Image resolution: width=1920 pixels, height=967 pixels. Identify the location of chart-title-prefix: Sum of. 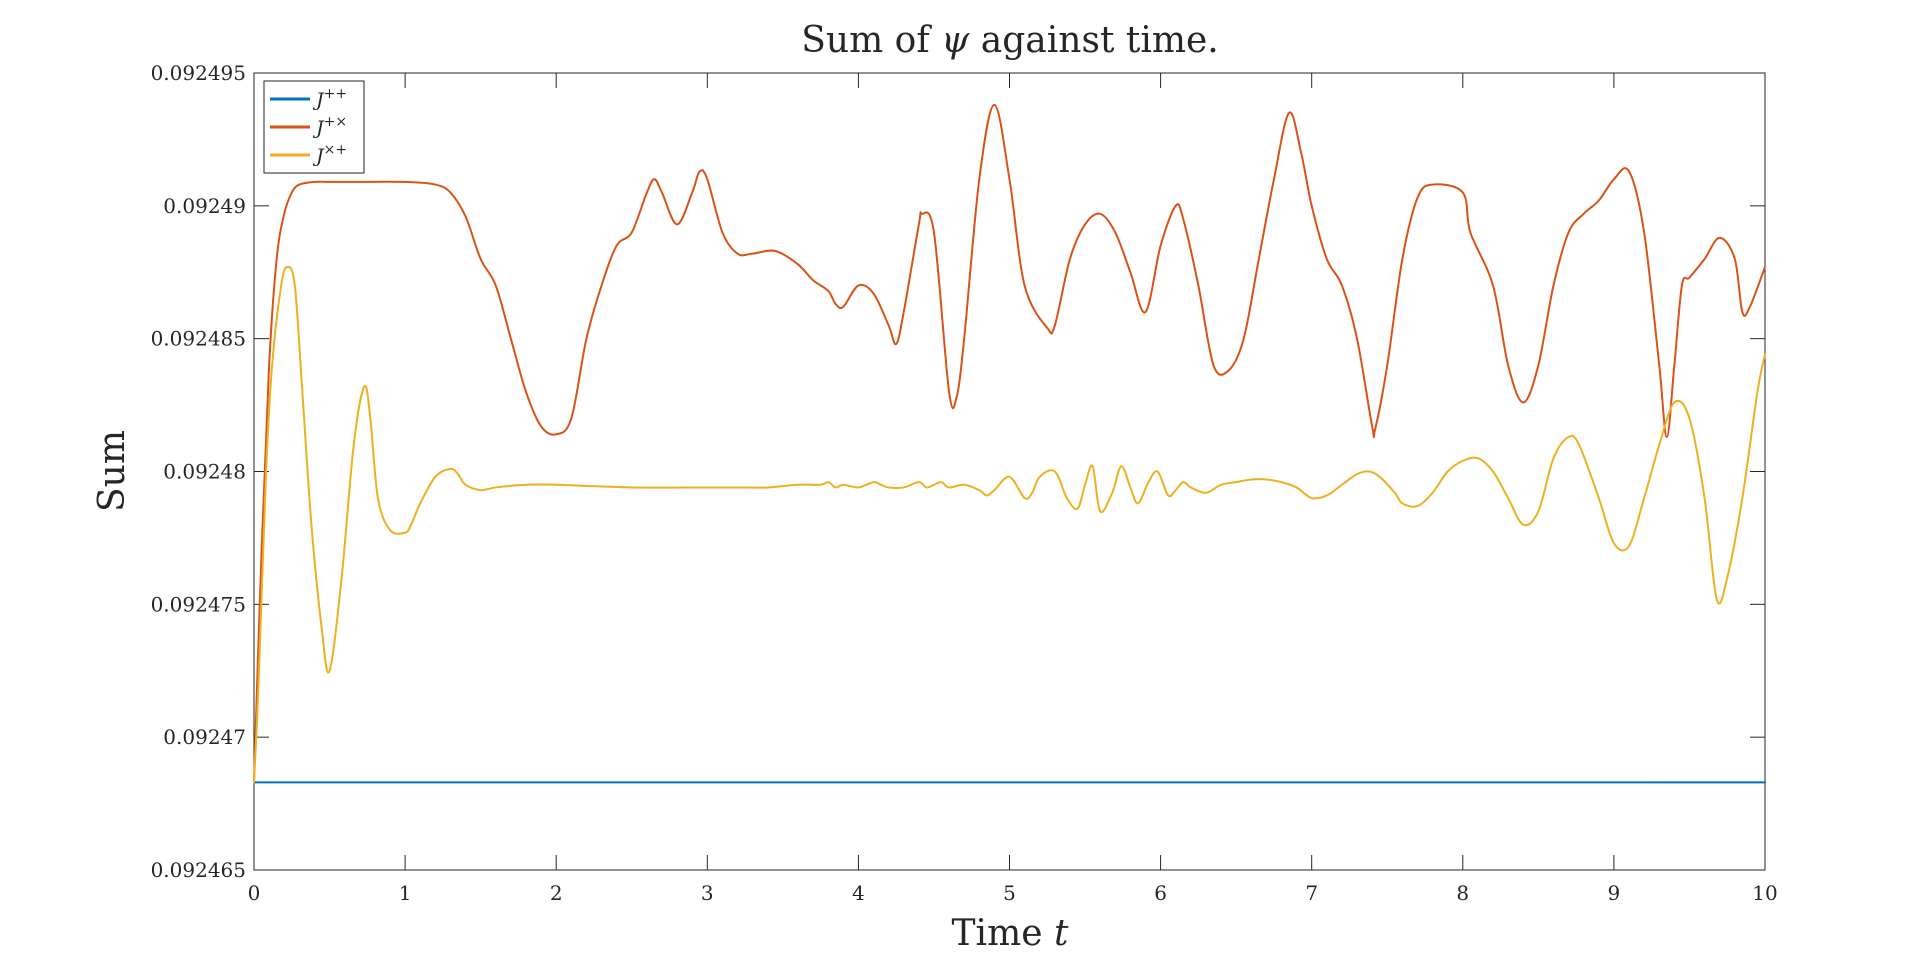
(871, 40).